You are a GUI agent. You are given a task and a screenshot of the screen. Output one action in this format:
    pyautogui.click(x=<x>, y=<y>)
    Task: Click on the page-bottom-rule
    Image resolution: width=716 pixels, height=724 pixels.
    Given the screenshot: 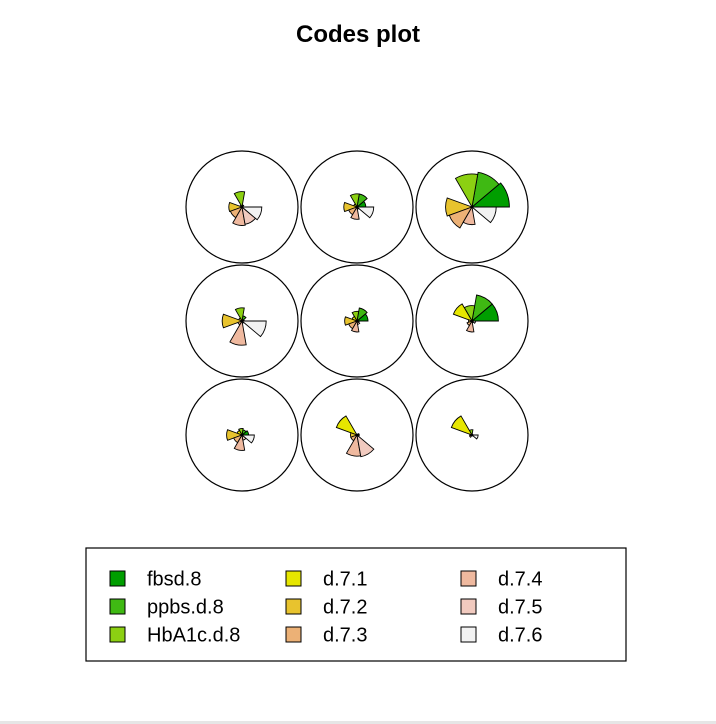 What is the action you would take?
    pyautogui.click(x=358, y=722)
    